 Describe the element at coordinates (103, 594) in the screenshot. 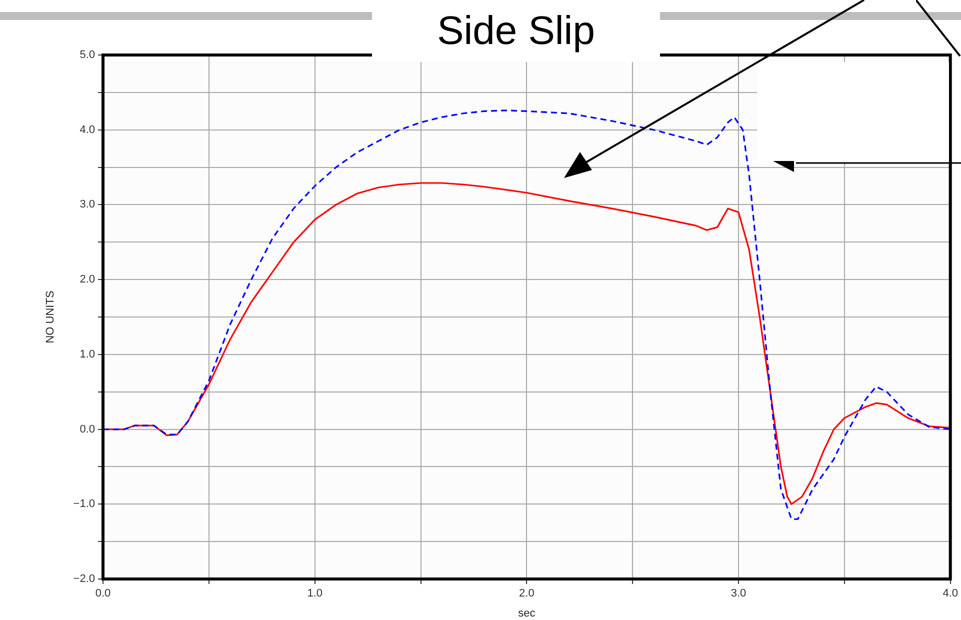

I see `x-tick-label: 0.0` at that location.